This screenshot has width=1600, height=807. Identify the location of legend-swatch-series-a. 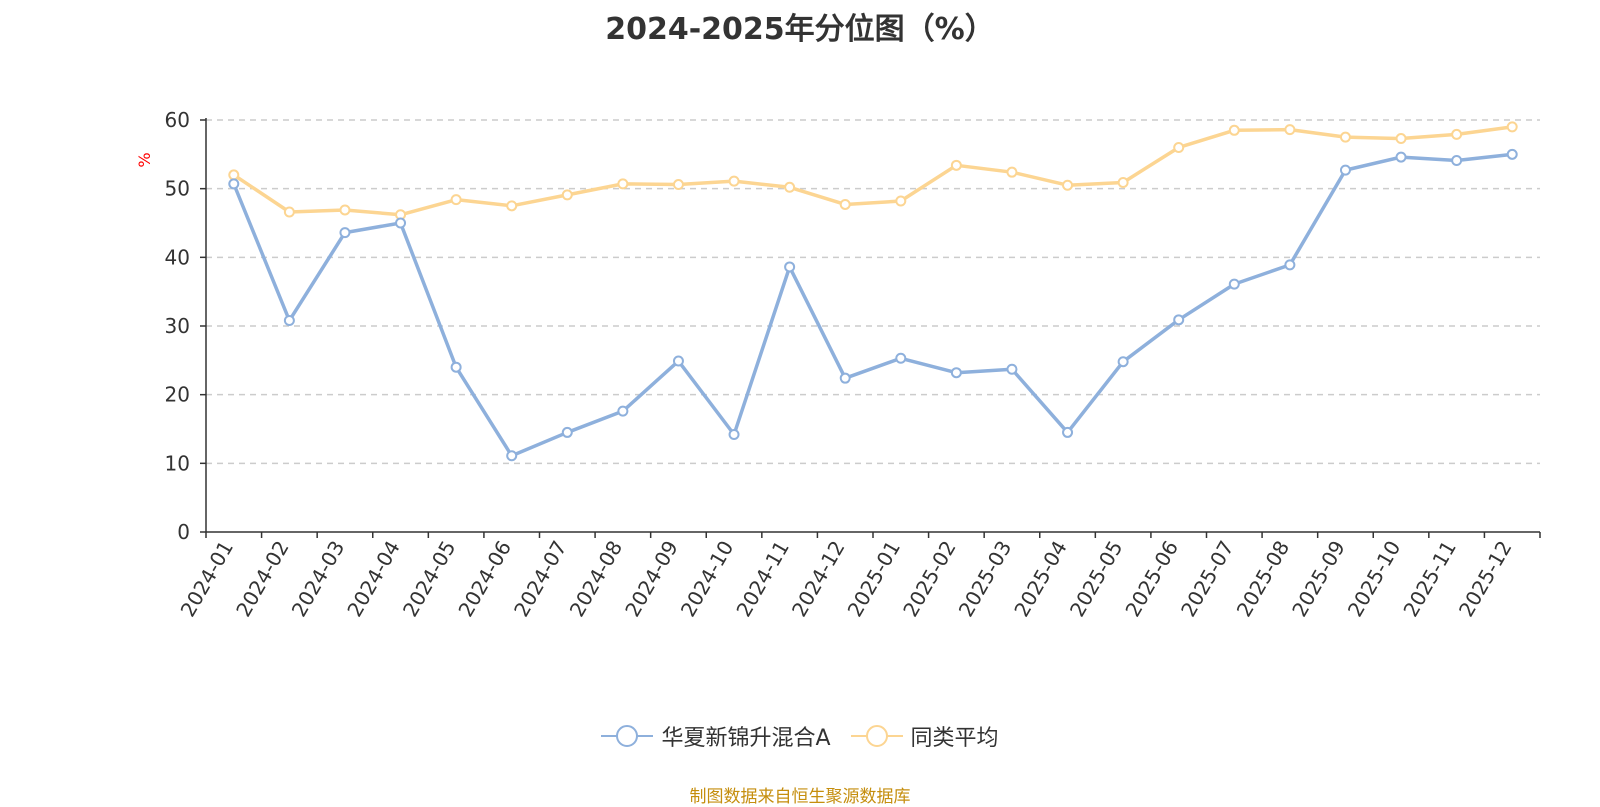
(627, 736).